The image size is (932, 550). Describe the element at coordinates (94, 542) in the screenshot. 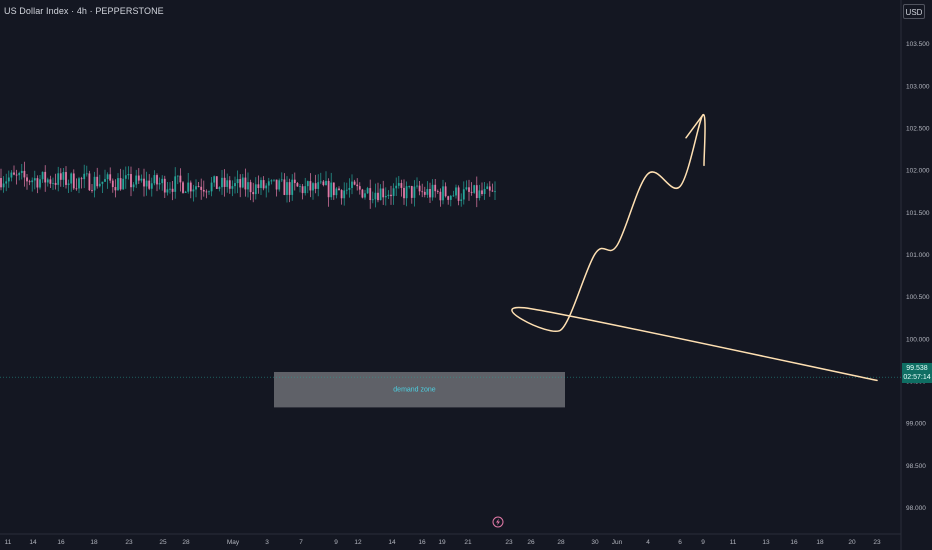

I see `x-tick-label: 18` at that location.